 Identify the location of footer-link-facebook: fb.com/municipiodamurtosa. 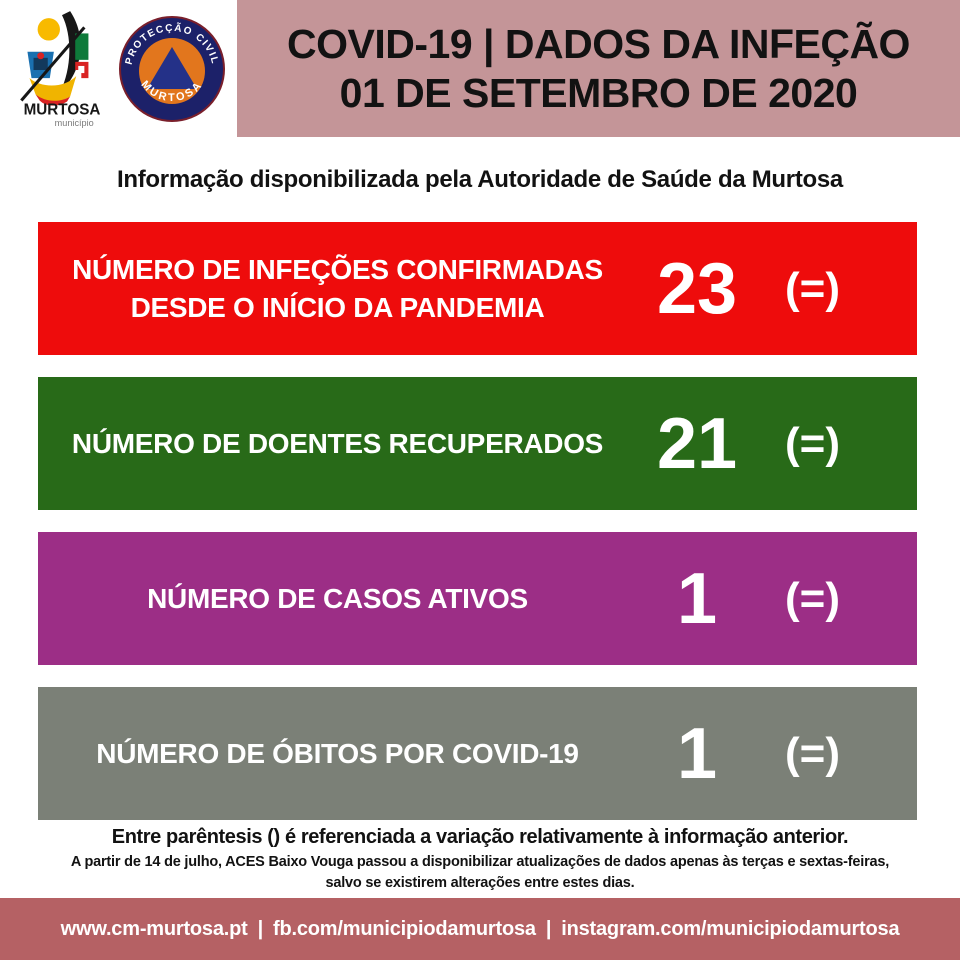
(404, 928).